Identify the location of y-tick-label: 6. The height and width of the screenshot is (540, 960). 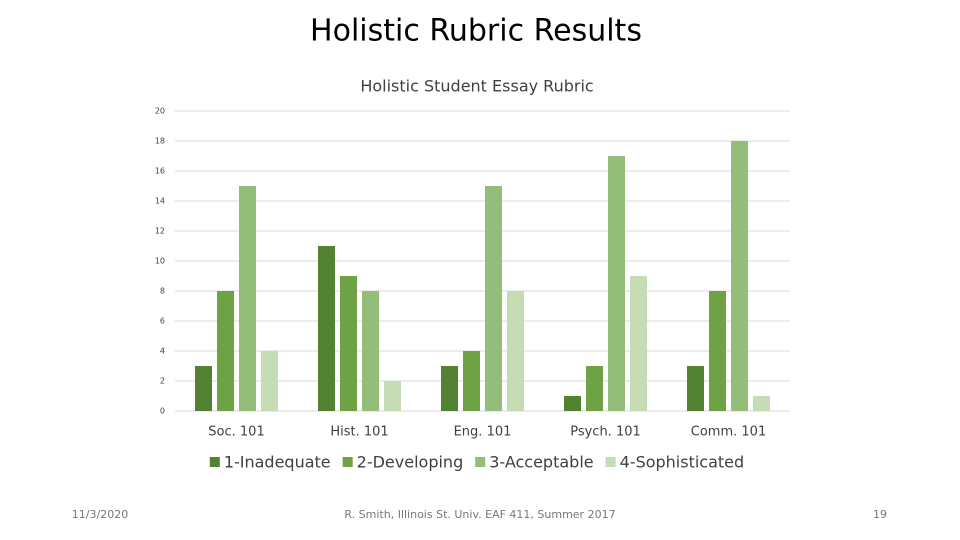
(162, 321).